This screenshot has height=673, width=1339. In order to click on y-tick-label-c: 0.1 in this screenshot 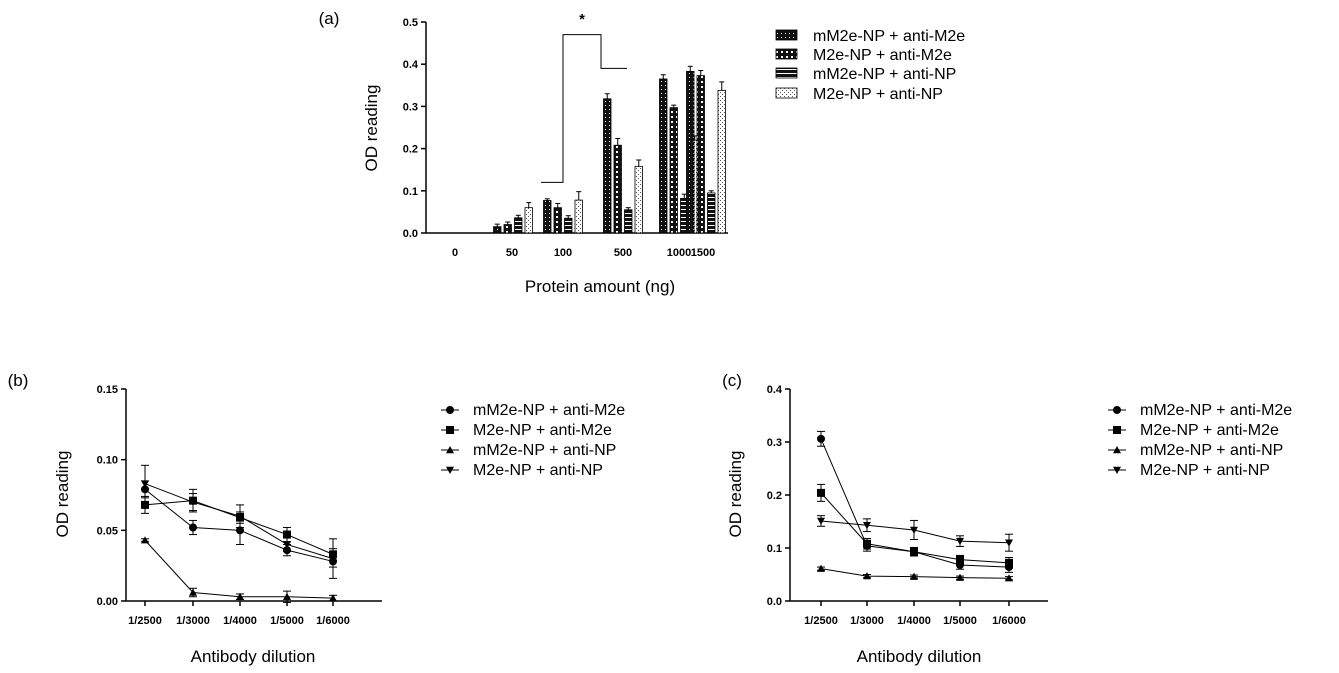, I will do `click(774, 549)`.